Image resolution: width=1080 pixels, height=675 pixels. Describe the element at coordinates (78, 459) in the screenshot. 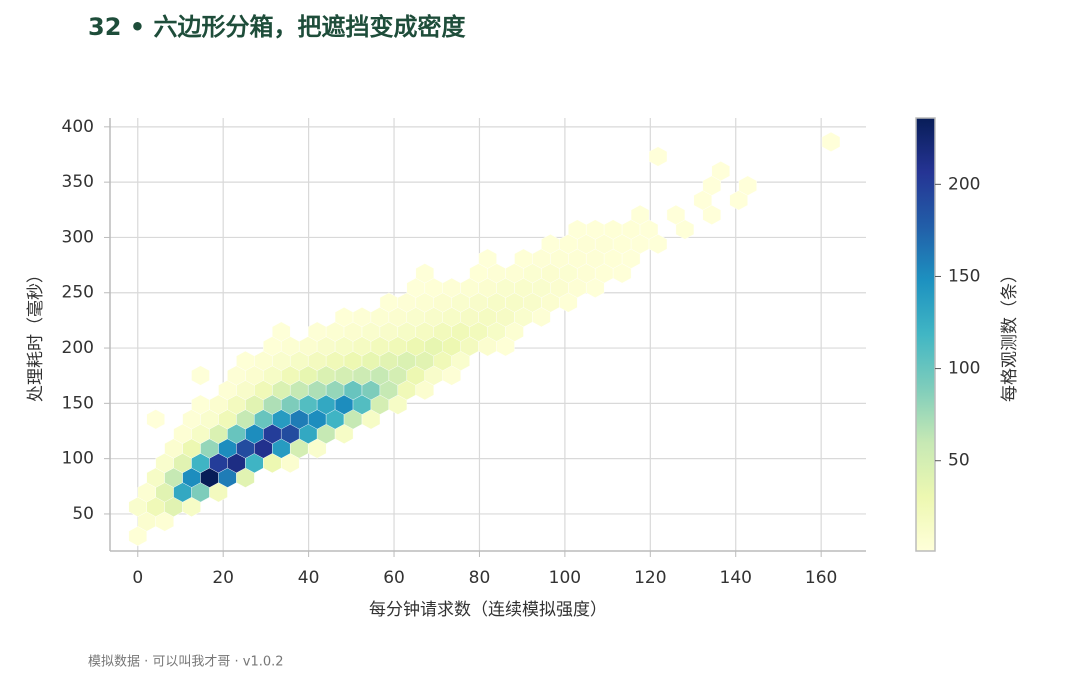

I see `y-tick-label: 100` at that location.